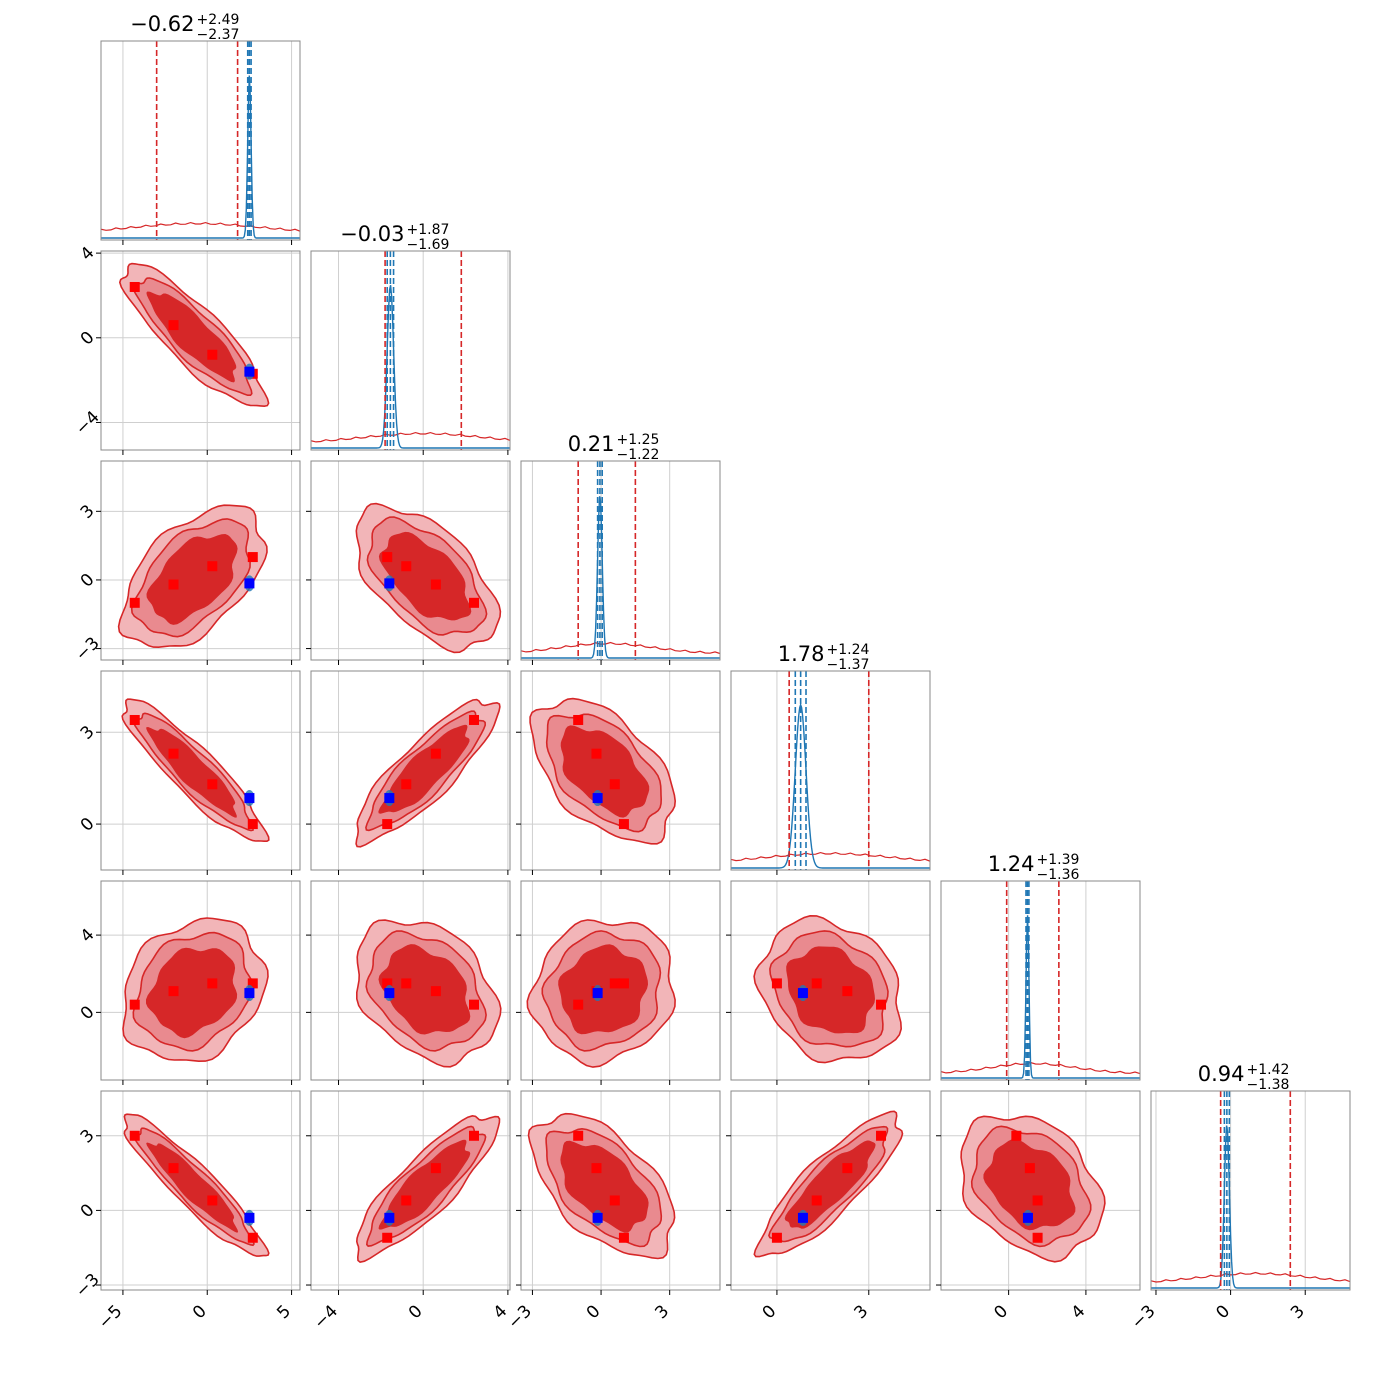  I want to click on panel-title-minus: −1.37, so click(848, 665).